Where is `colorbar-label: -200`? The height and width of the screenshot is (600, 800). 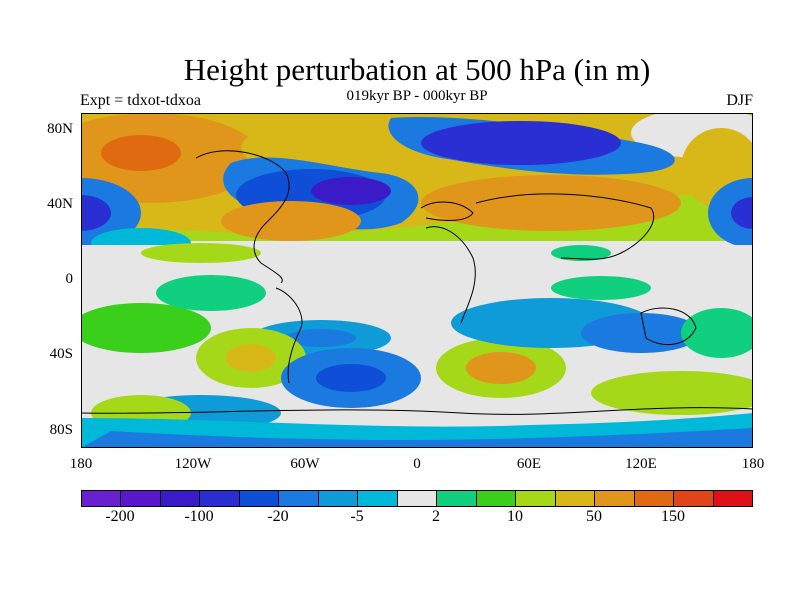 colorbar-label: -200 is located at coordinates (120, 516).